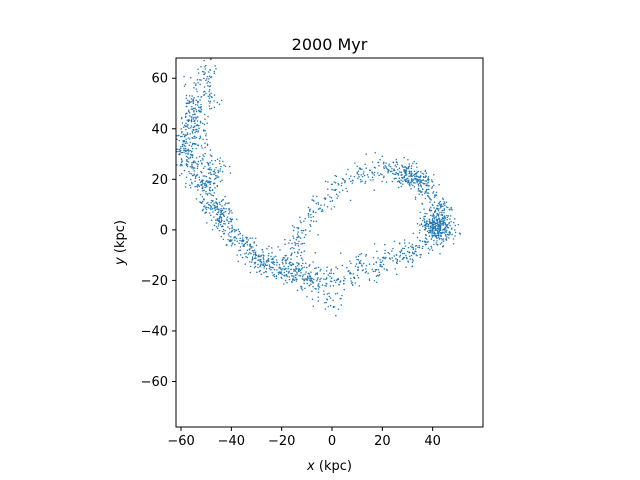 The image size is (640, 480). I want to click on y-tick-label: 60, so click(159, 79).